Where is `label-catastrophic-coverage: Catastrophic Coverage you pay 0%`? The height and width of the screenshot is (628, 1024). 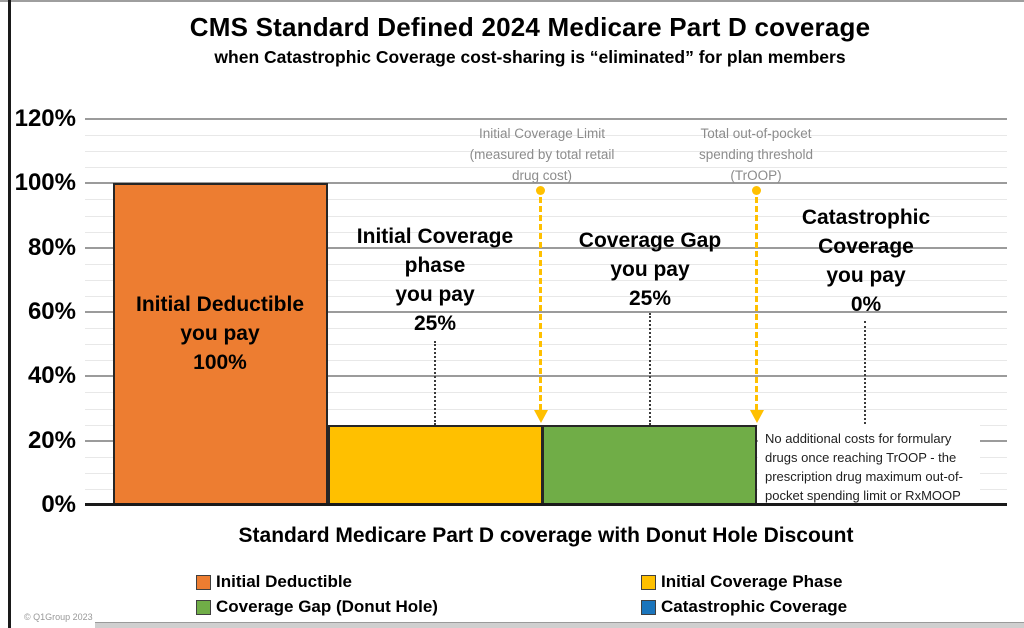 label-catastrophic-coverage: Catastrophic Coverage you pay 0% is located at coordinates (866, 261).